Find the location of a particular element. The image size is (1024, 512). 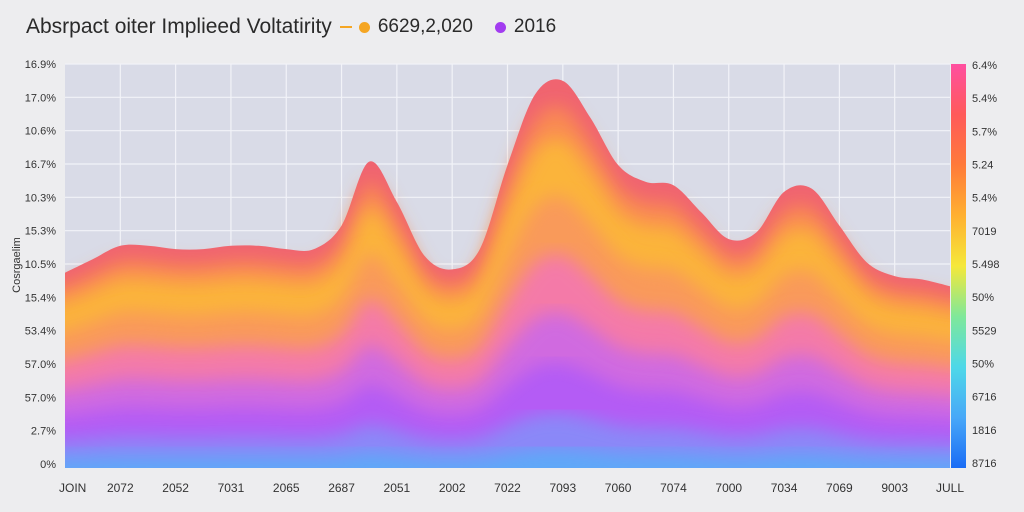

y-tick-label: 2.7% is located at coordinates (43, 432).